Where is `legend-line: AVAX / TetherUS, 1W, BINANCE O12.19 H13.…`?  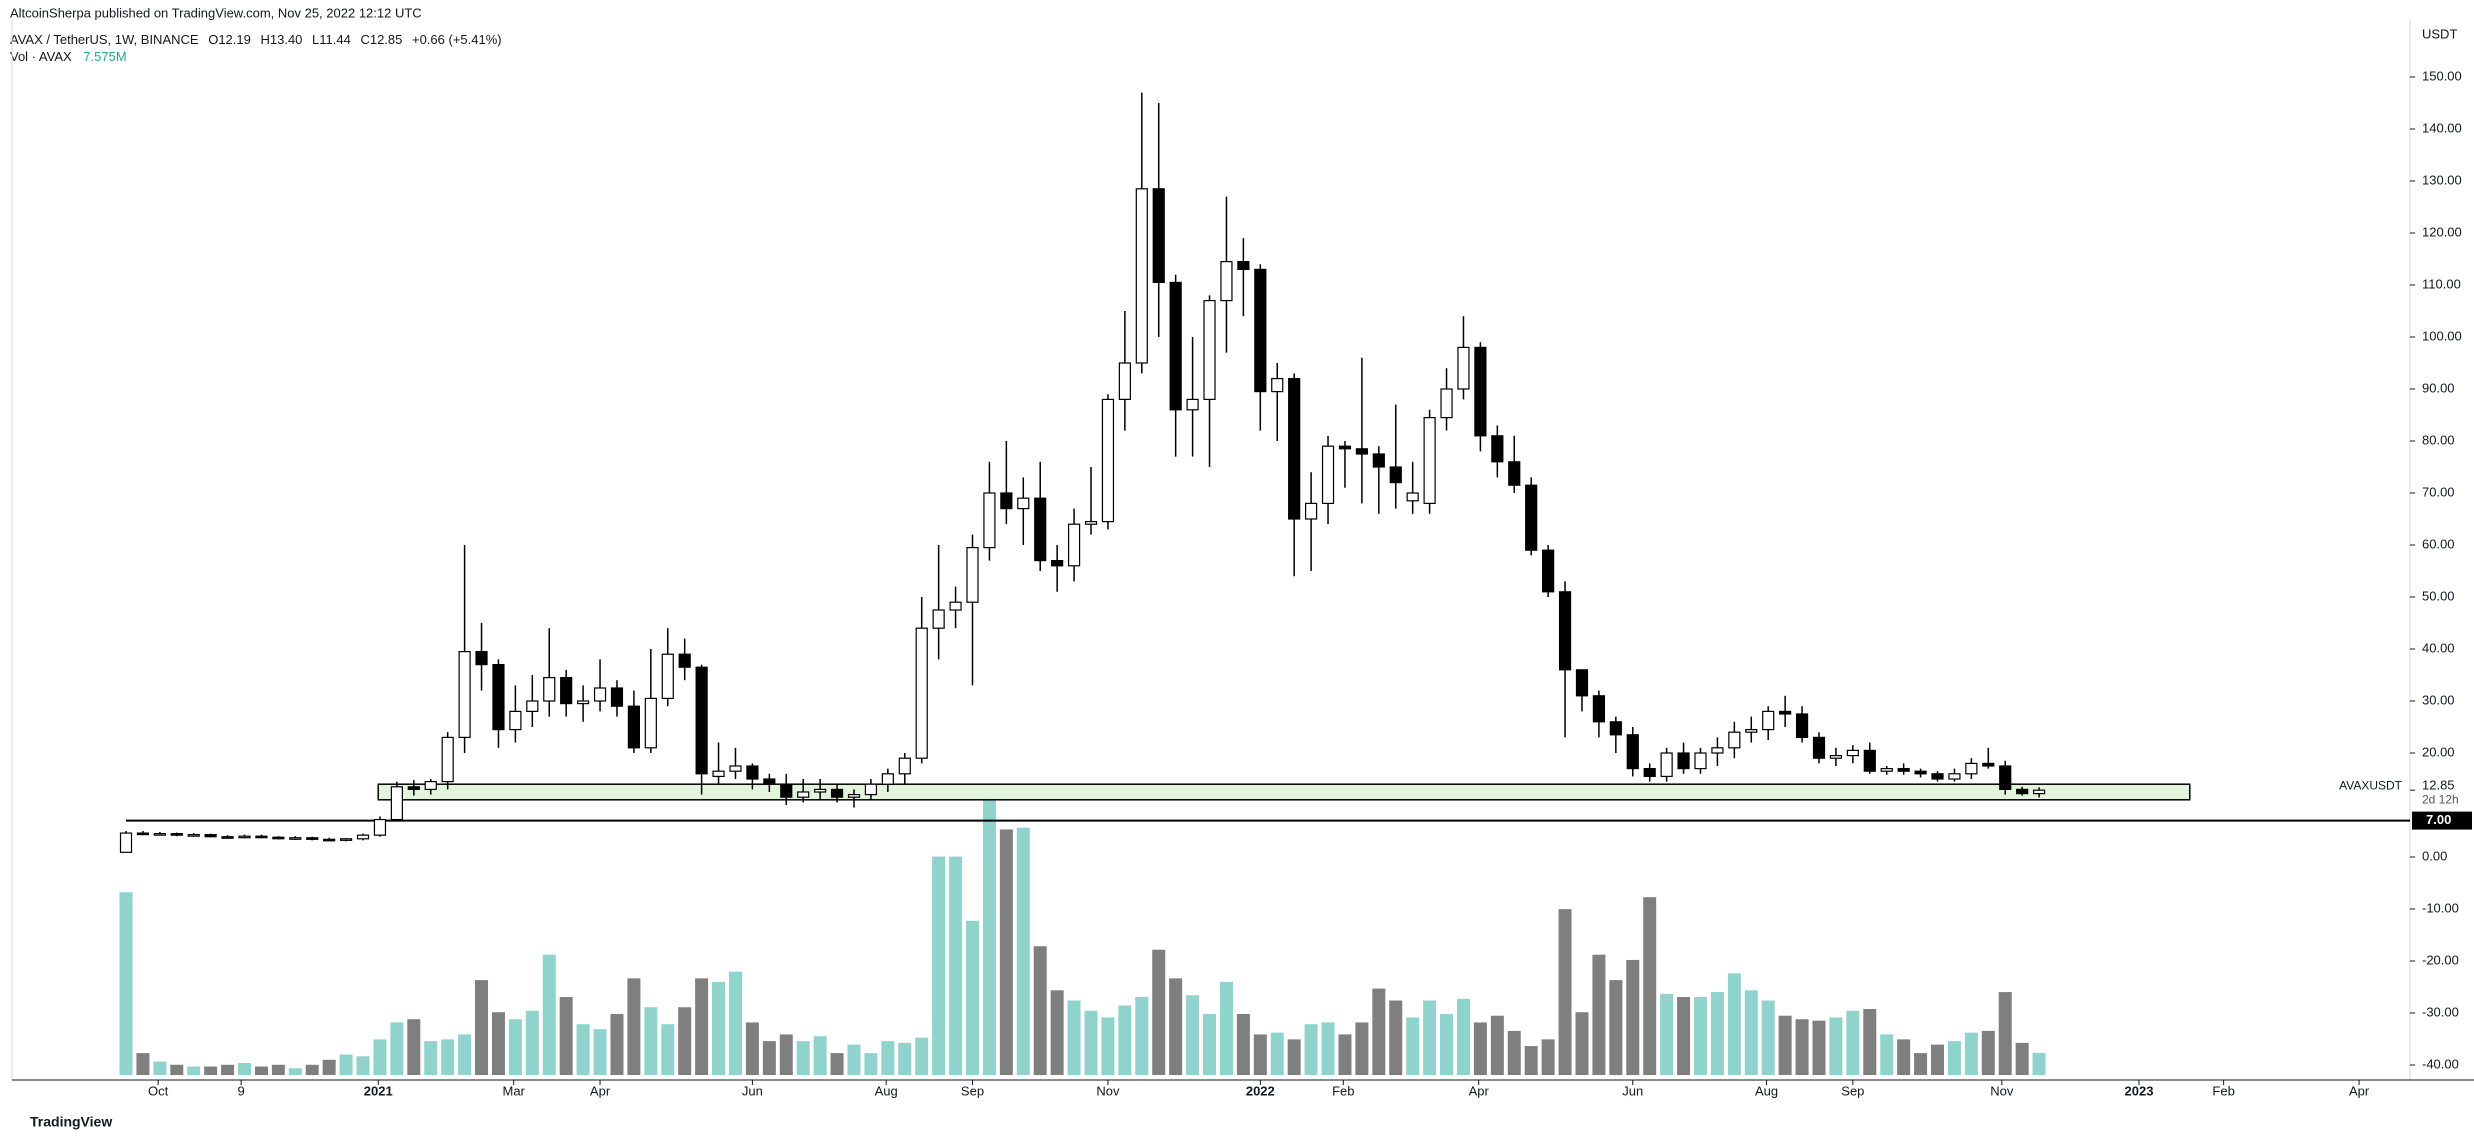
legend-line: AVAX / TetherUS, 1W, BINANCE O12.19 H13.… is located at coordinates (256, 39).